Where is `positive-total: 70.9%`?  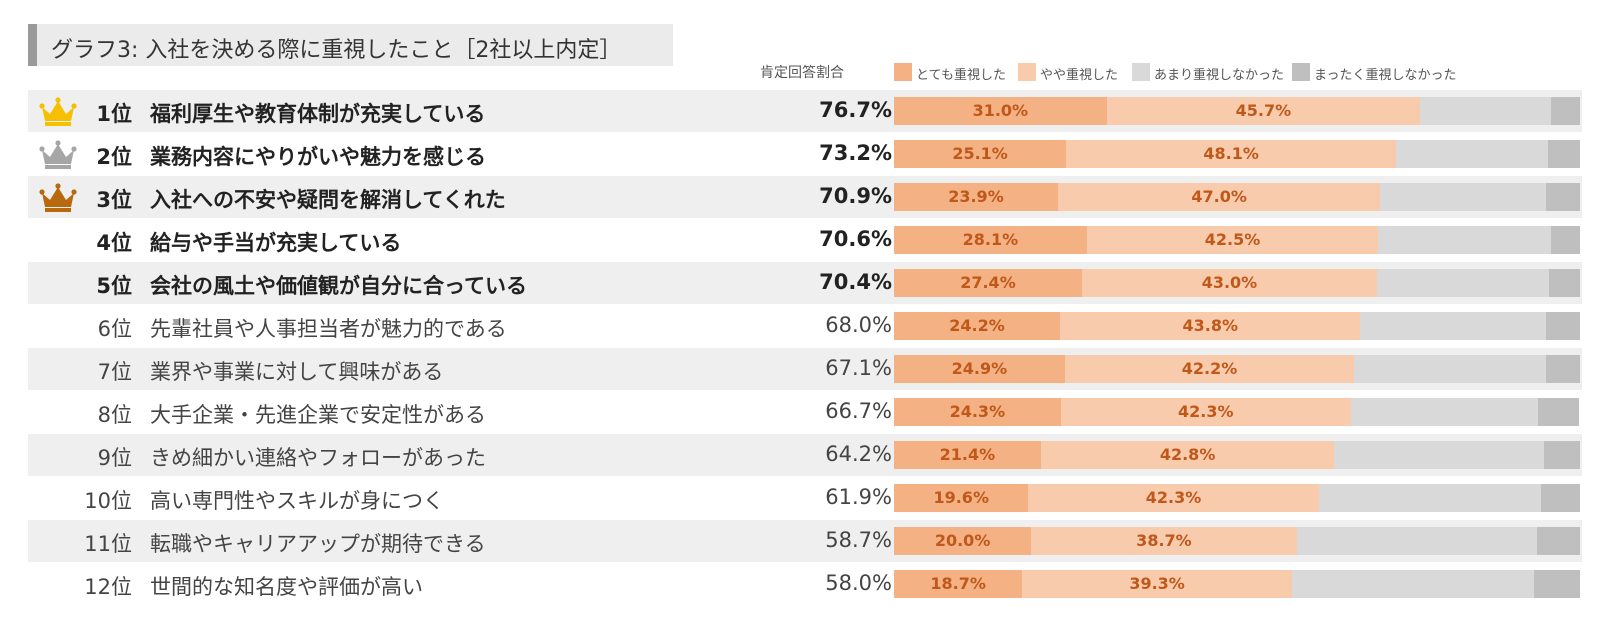 positive-total: 70.9% is located at coordinates (855, 196).